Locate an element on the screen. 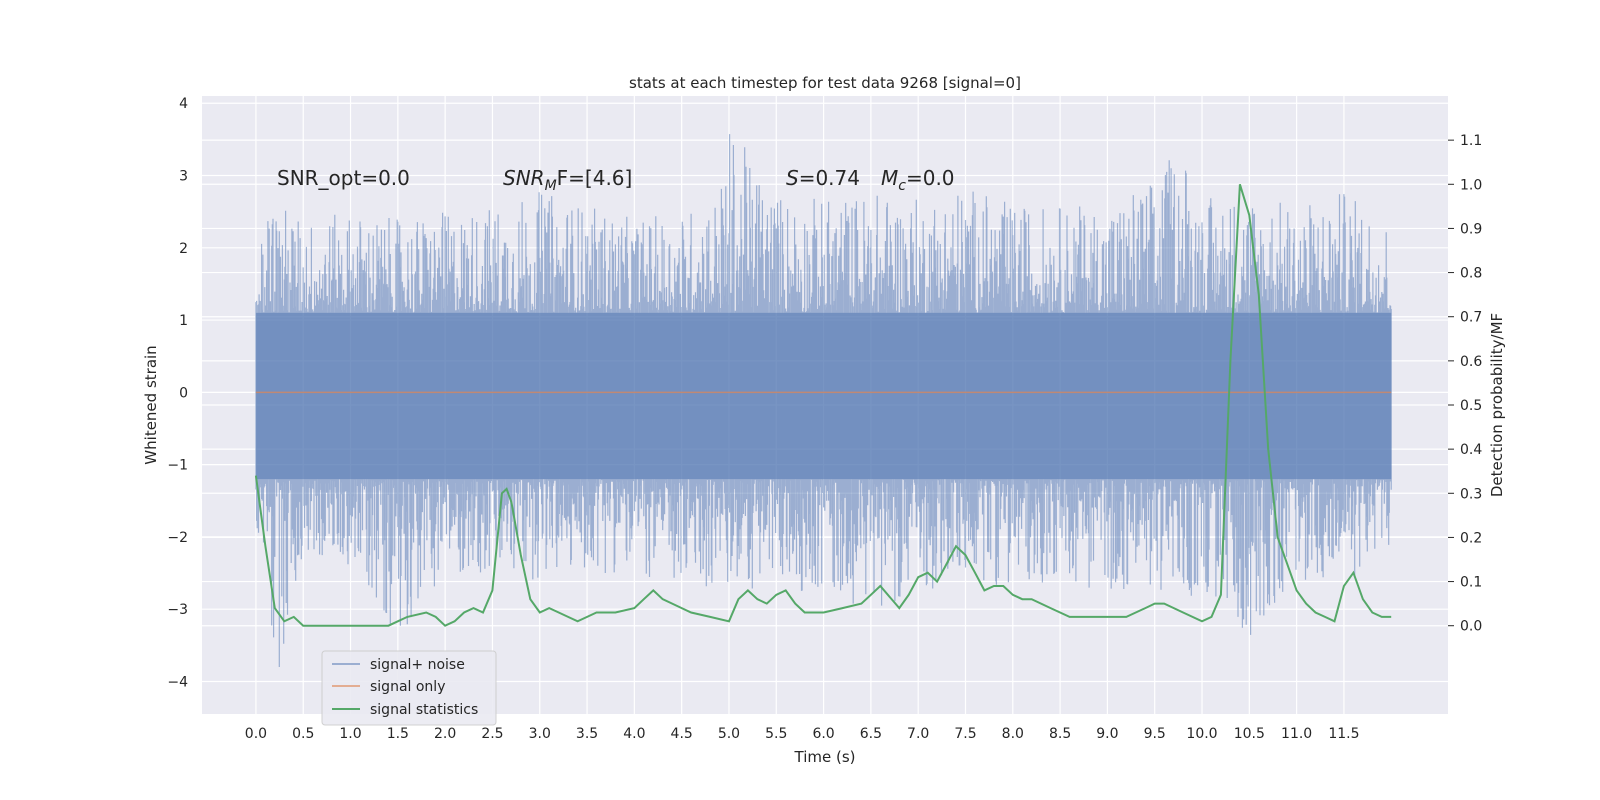 The height and width of the screenshot is (800, 1600). x-tick-label-4: 2.0 is located at coordinates (445, 734).